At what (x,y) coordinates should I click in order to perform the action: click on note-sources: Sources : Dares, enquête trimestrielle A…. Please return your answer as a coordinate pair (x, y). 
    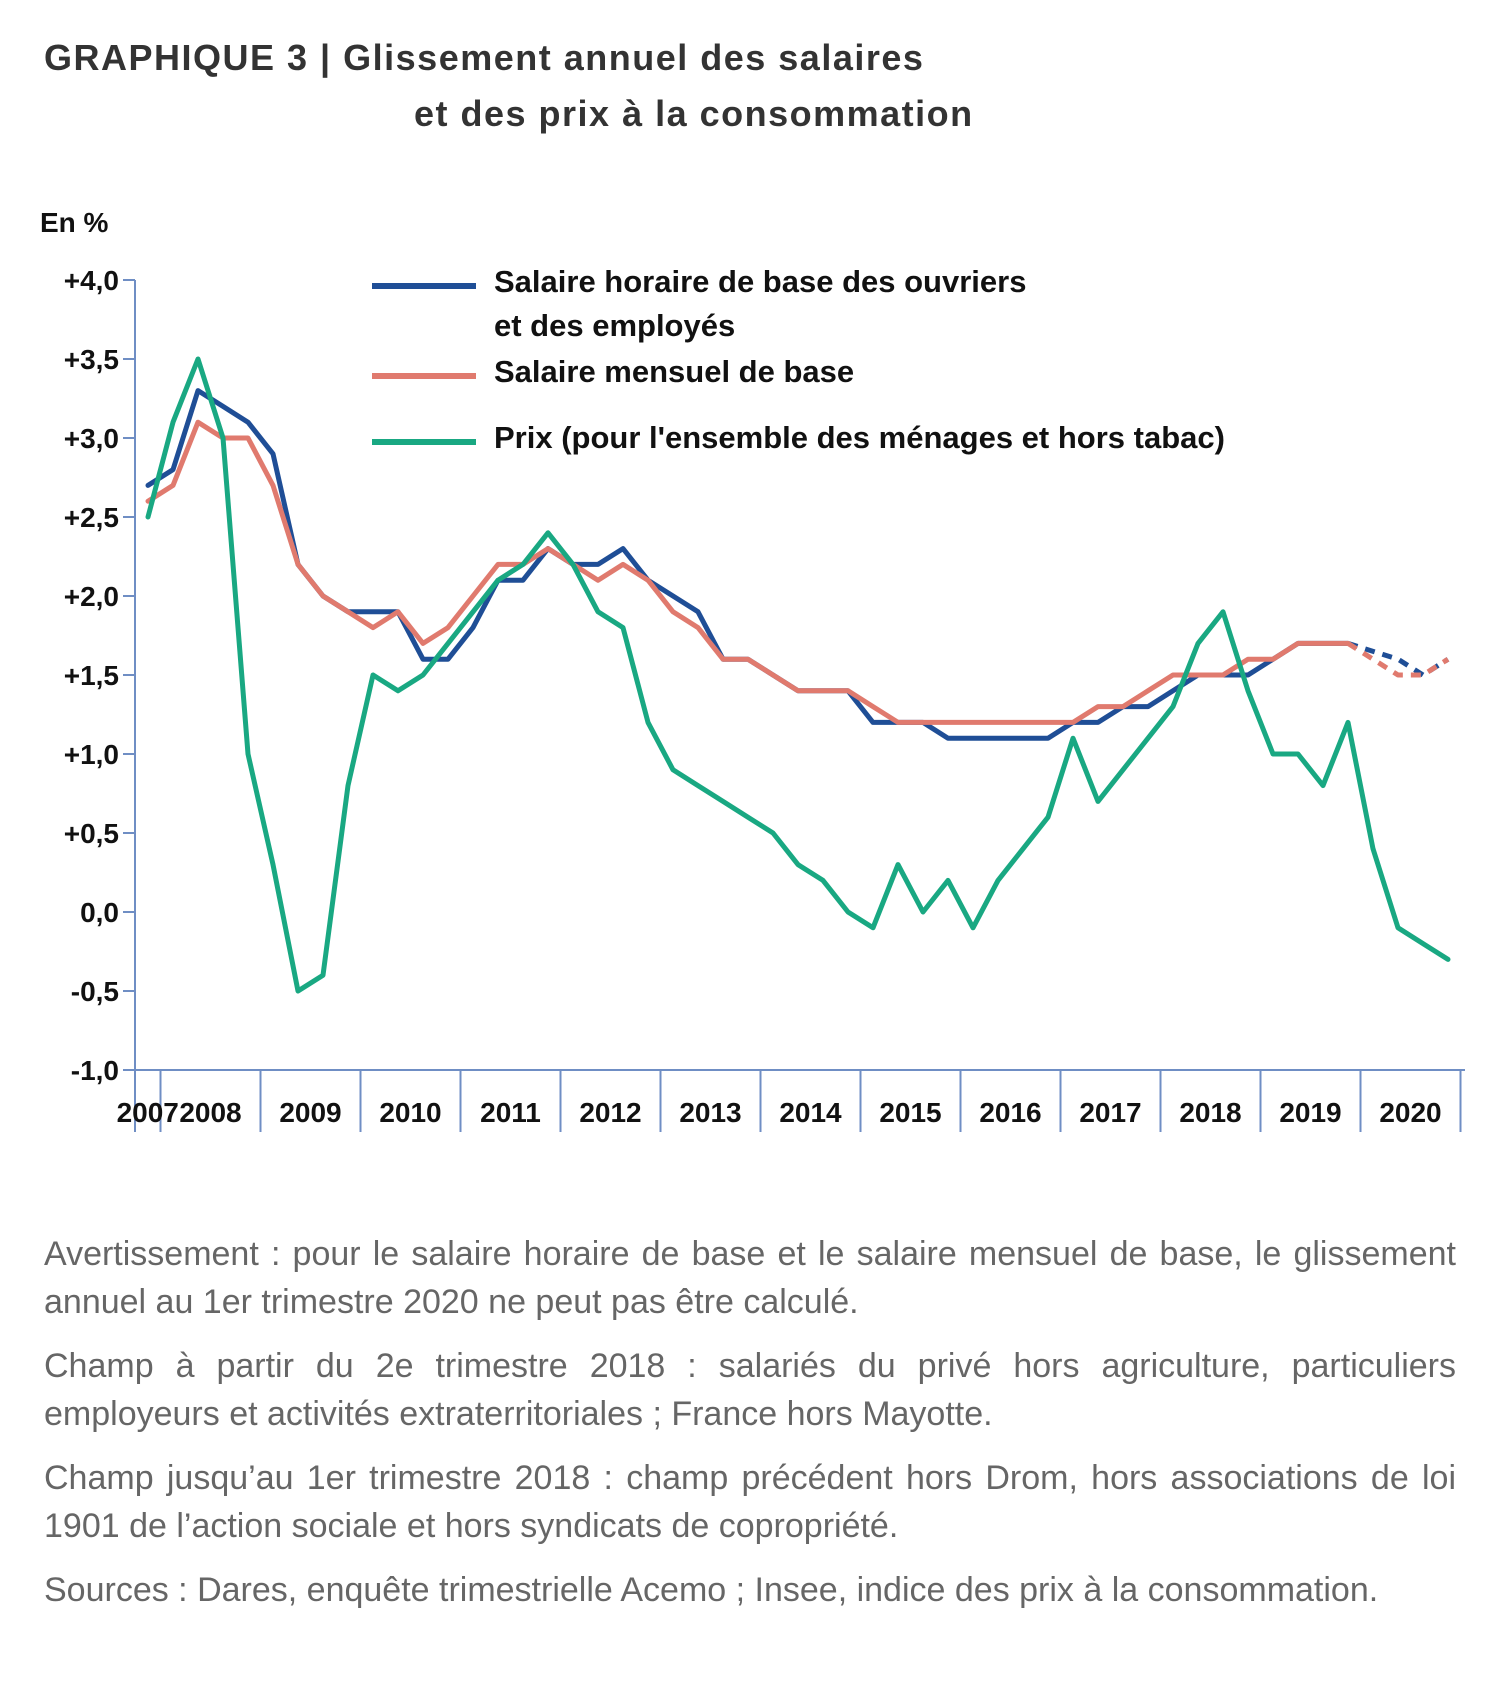
    Looking at the image, I should click on (711, 1590).